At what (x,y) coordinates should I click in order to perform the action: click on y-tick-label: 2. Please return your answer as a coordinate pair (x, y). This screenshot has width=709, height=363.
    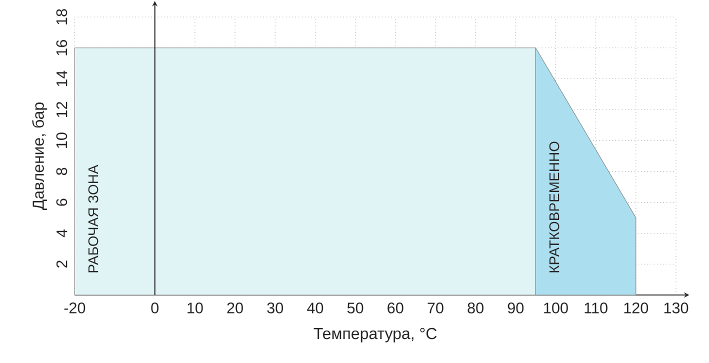
    Looking at the image, I should click on (62, 264).